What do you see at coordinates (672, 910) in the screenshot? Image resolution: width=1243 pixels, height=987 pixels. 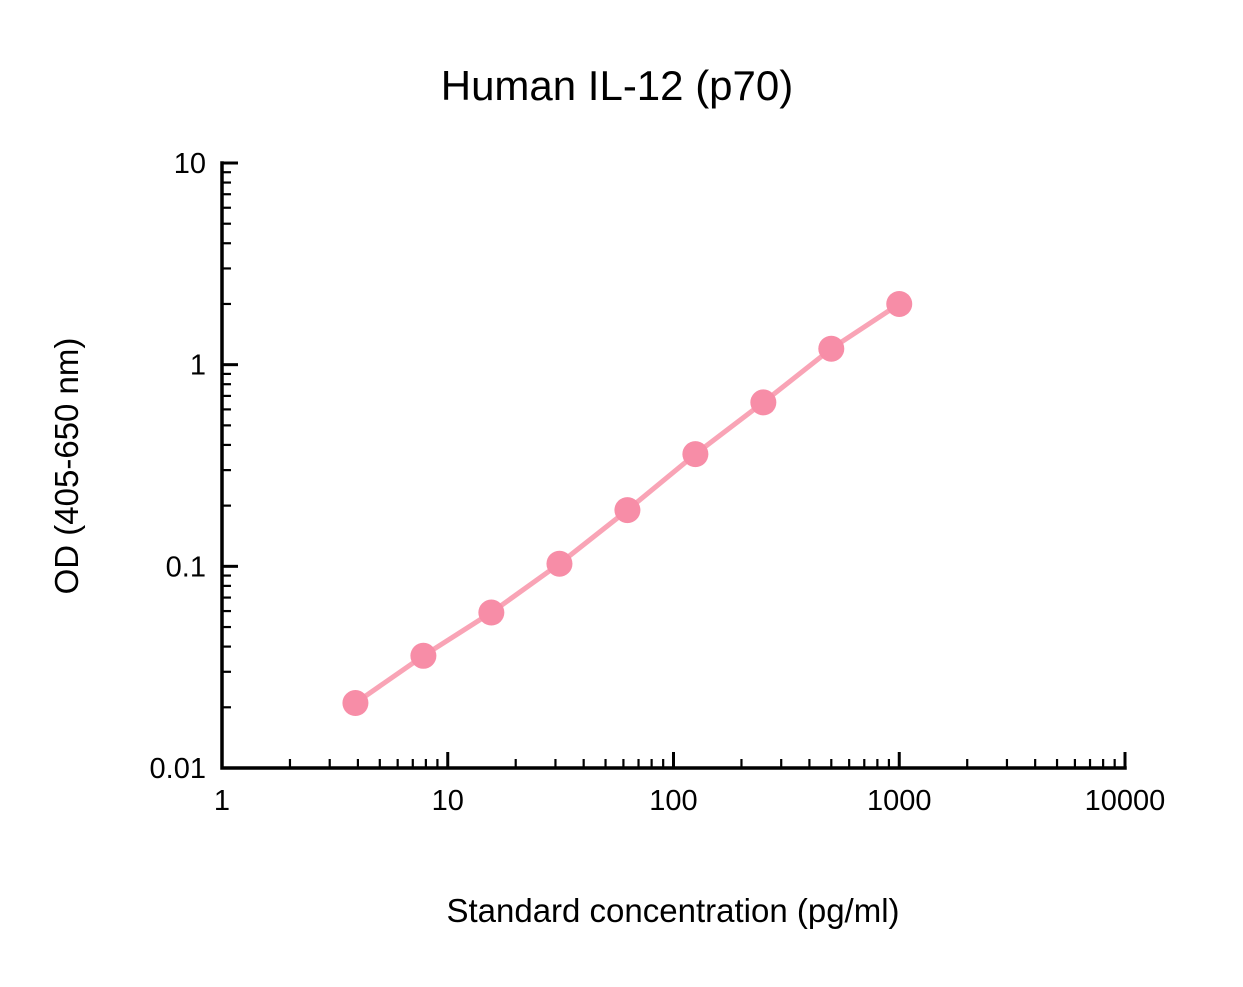 I see `x-axis-label: Standard concentration (pg/ml)` at bounding box center [672, 910].